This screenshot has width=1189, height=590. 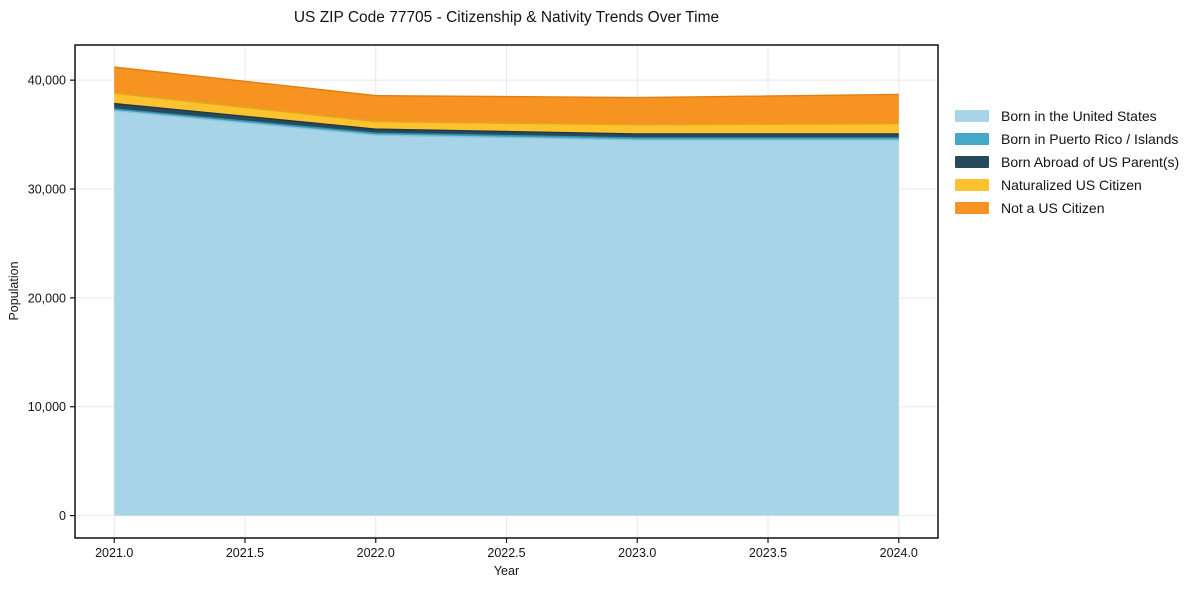 I want to click on legend-label-4: Not a US Citizen, so click(x=1053, y=207).